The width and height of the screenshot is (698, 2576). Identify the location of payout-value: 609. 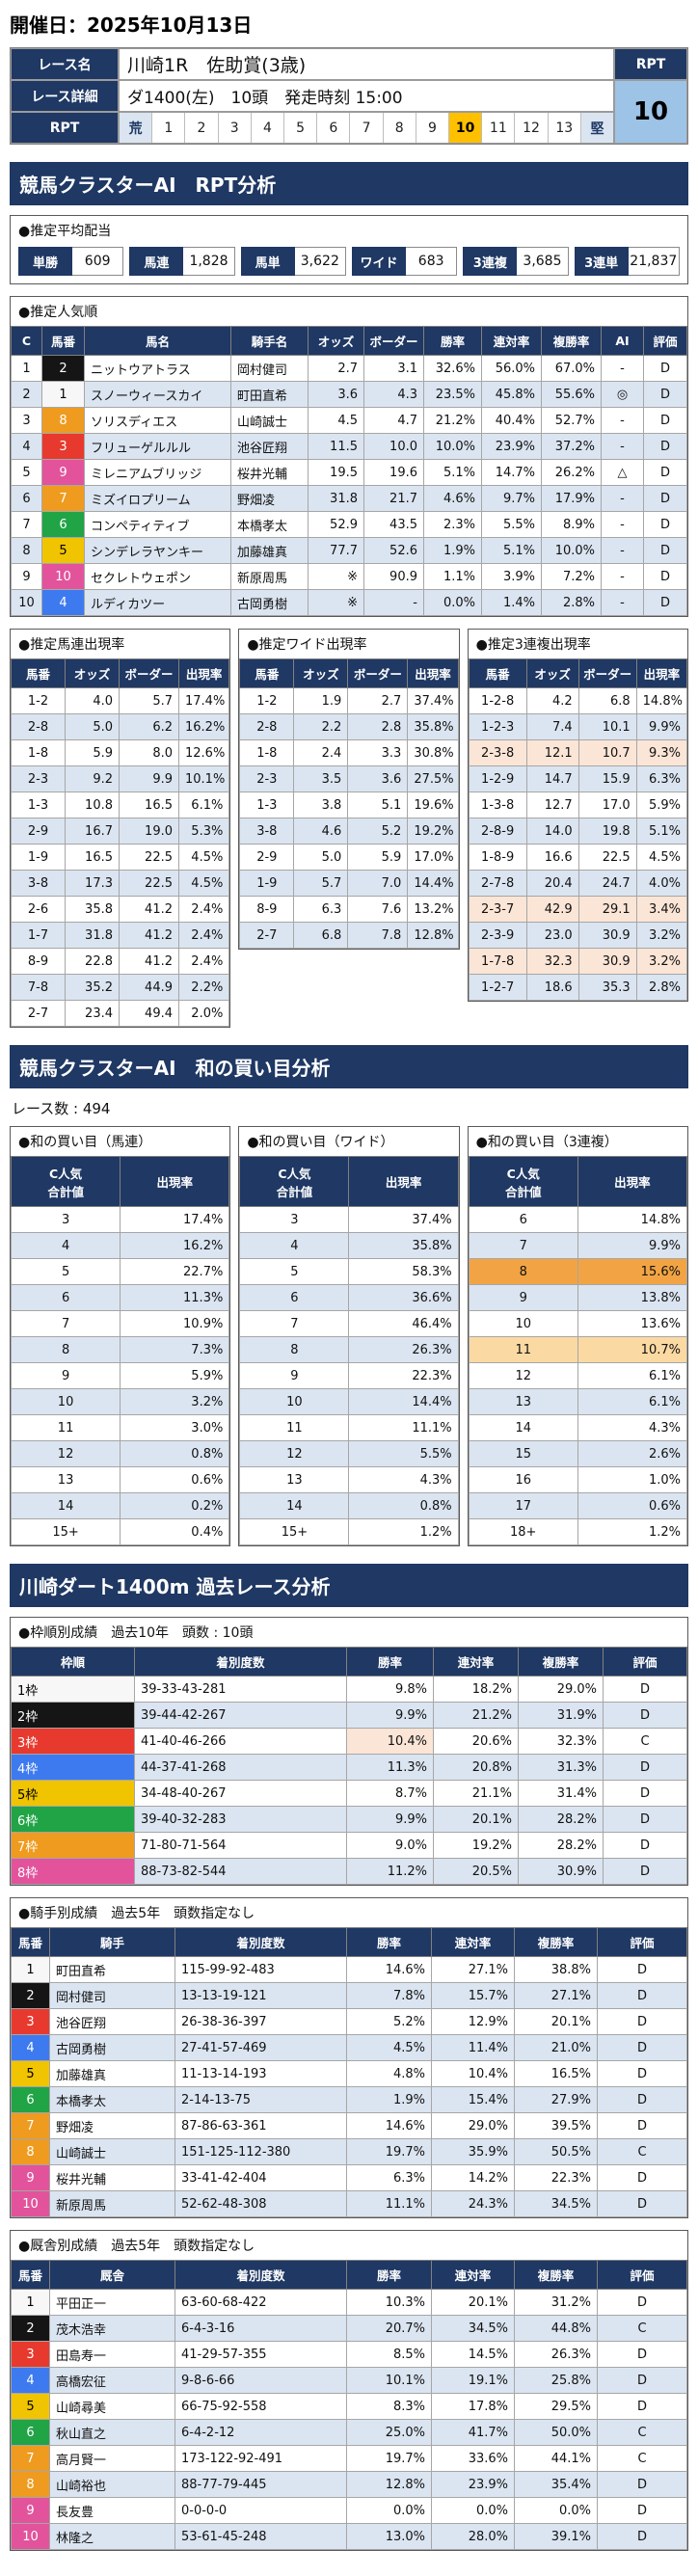
(98, 262).